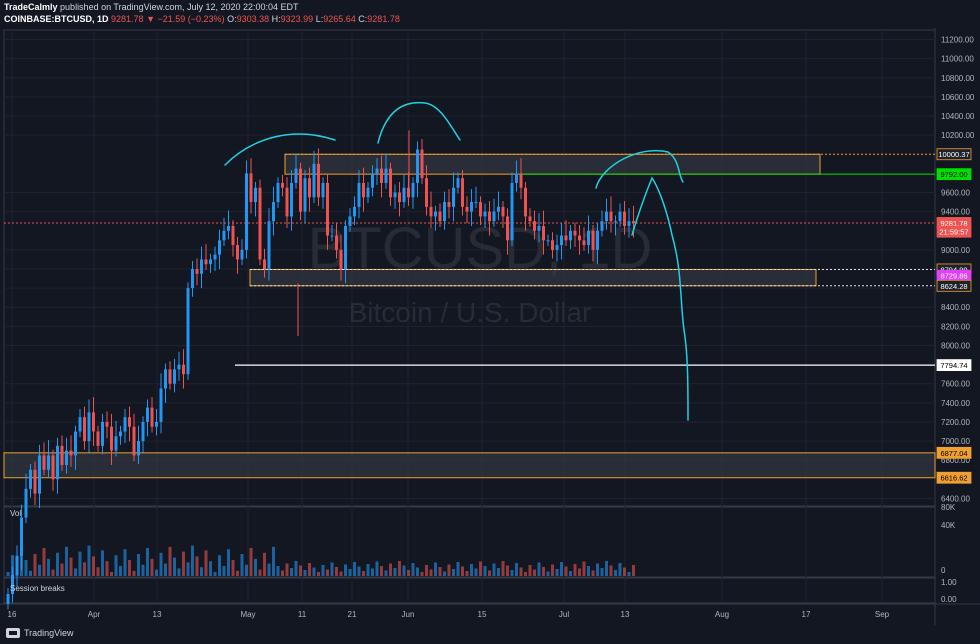 The image size is (980, 644). What do you see at coordinates (953, 453) in the screenshot?
I see `price-label: 6877.04` at bounding box center [953, 453].